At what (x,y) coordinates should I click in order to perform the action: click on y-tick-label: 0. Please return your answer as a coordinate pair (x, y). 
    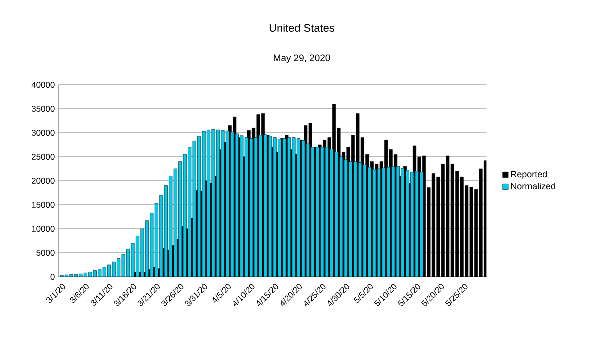
    Looking at the image, I should click on (52, 277).